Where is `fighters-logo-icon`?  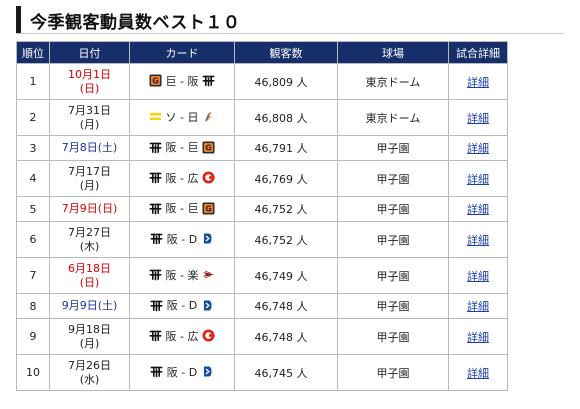
fighters-logo-icon is located at coordinates (208, 116).